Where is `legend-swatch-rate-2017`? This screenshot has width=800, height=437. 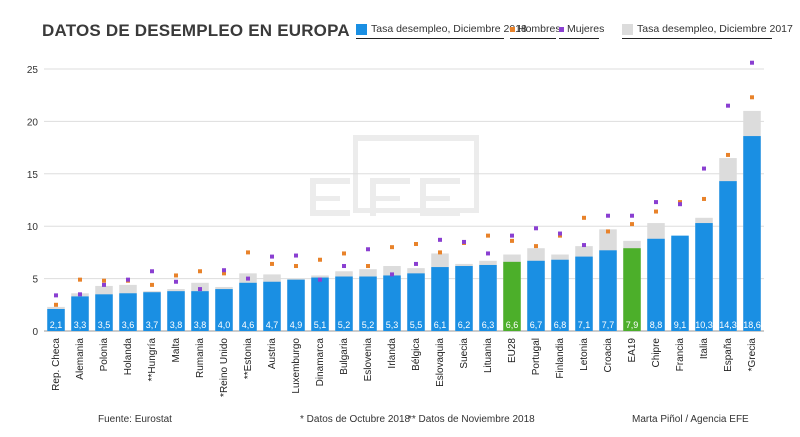 legend-swatch-rate-2017 is located at coordinates (627, 29).